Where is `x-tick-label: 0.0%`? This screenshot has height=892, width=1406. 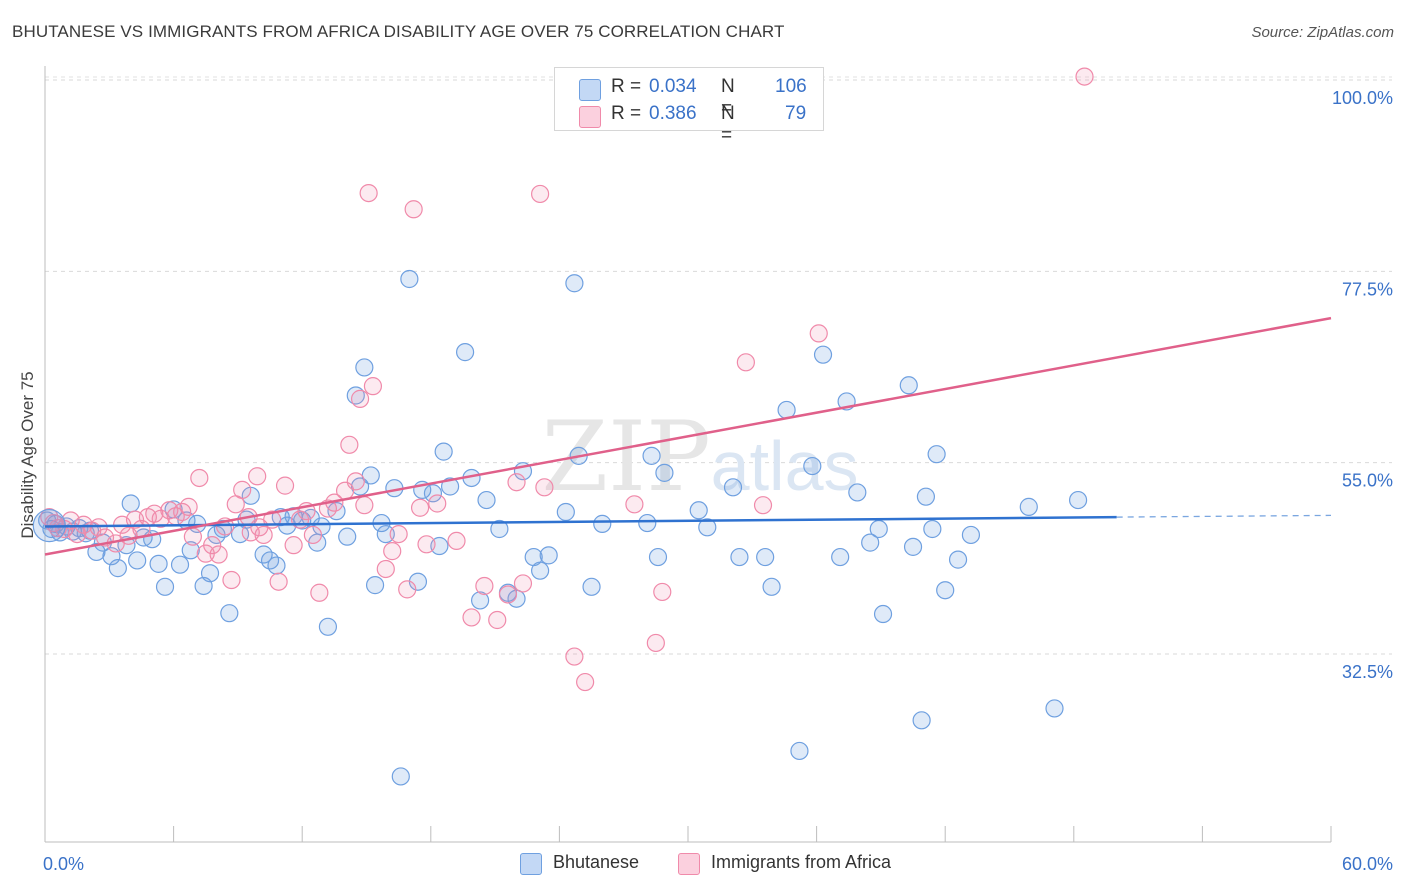
x-tick-label: 0.0% is located at coordinates (63, 864).